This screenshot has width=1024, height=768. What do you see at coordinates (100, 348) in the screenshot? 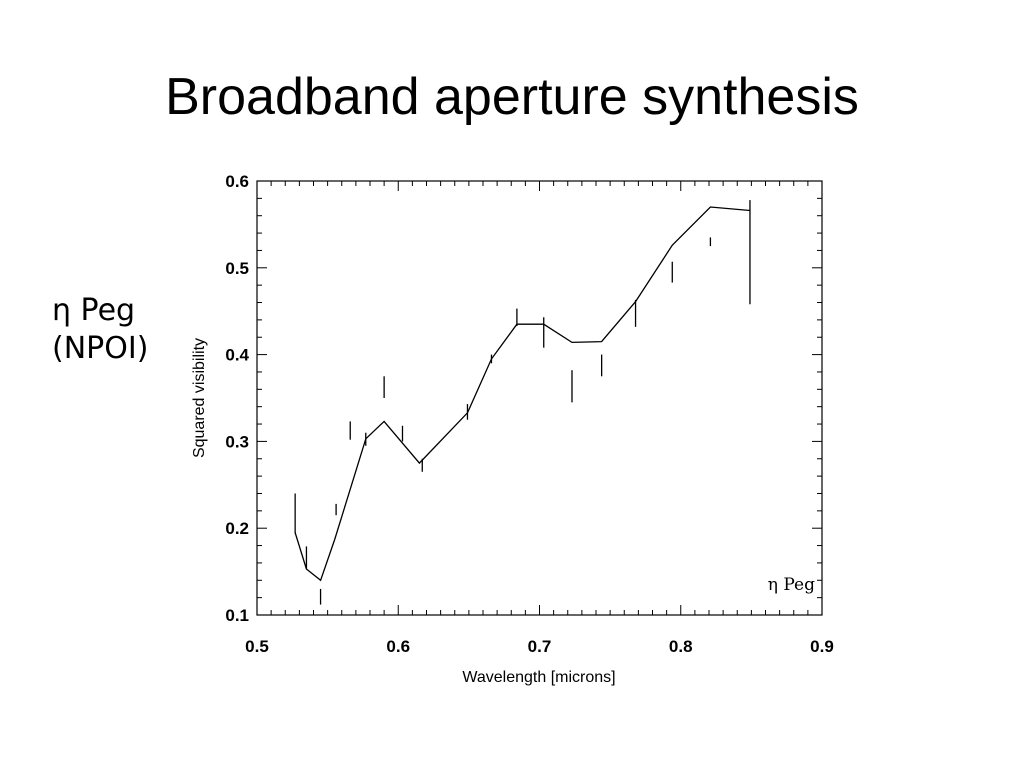
I see `instrument-name: (NPOI)` at bounding box center [100, 348].